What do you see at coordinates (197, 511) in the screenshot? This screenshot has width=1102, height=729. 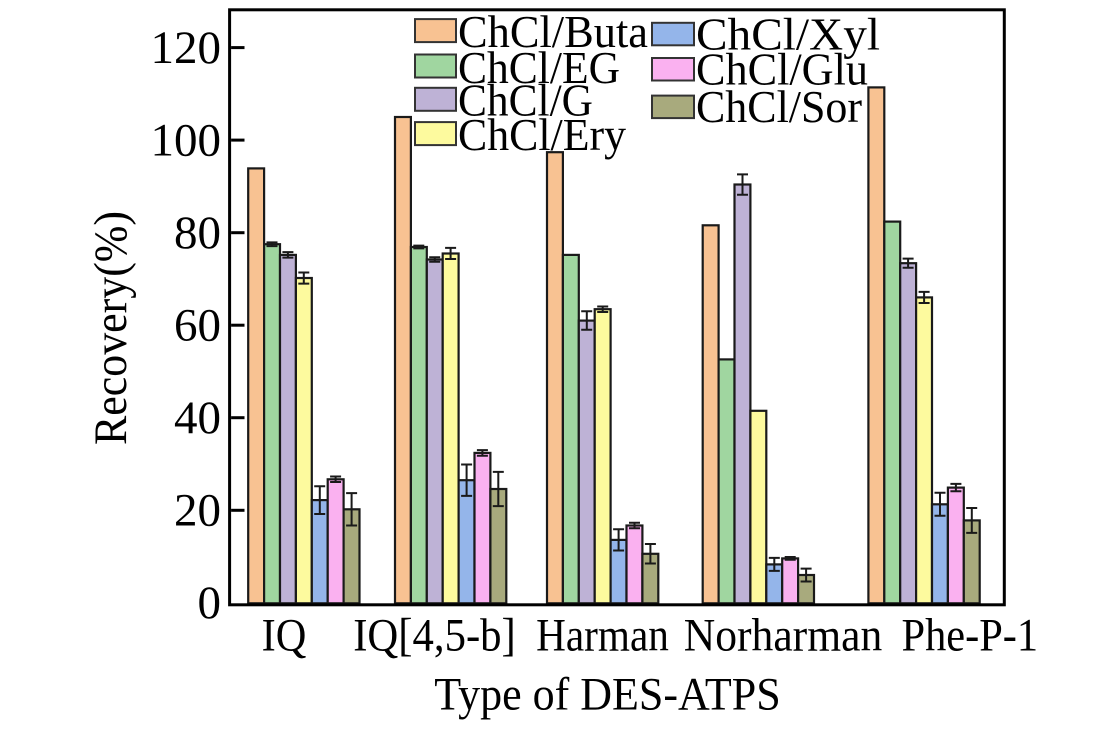 I see `svg-text: 20` at bounding box center [197, 511].